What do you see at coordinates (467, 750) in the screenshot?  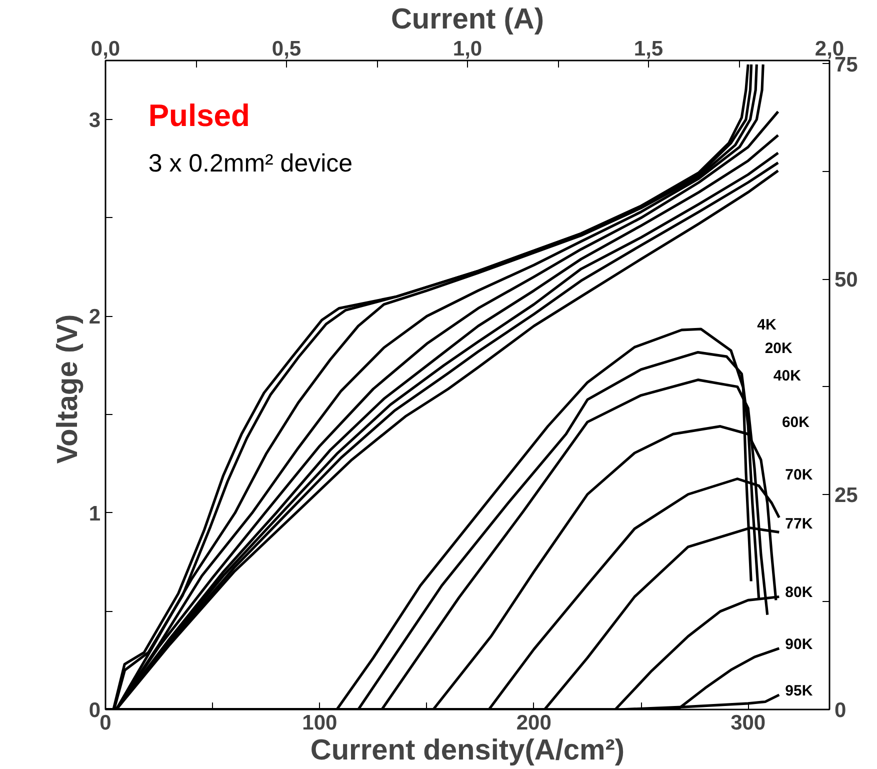 I see `x-axis-title: Current density(A/cm²)` at bounding box center [467, 750].